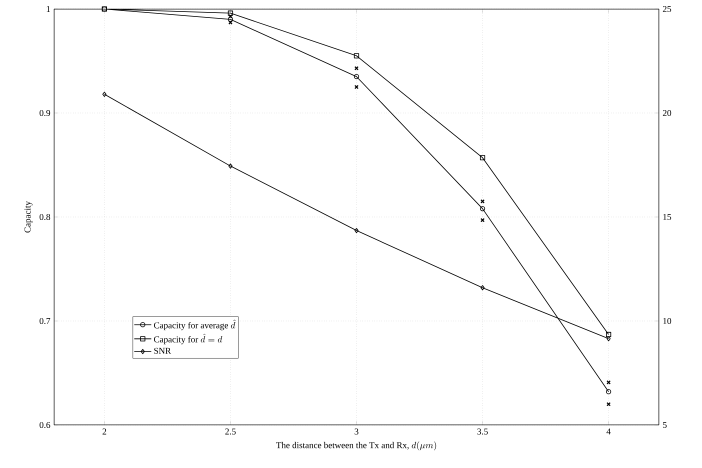 The width and height of the screenshot is (702, 468). Describe the element at coordinates (667, 321) in the screenshot. I see `y2-tick-label: 10` at that location.